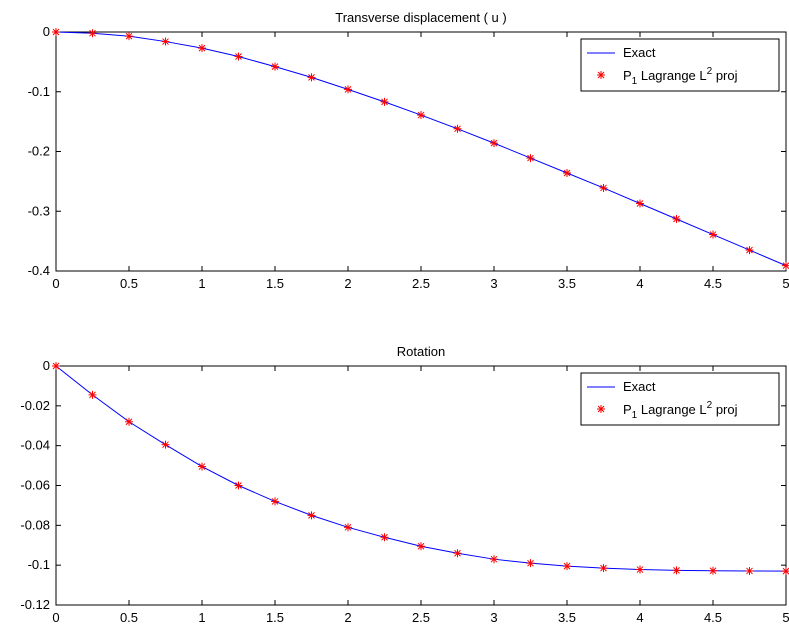 This screenshot has width=789, height=635. Describe the element at coordinates (421, 351) in the screenshot. I see `chart-title: Rotation` at that location.